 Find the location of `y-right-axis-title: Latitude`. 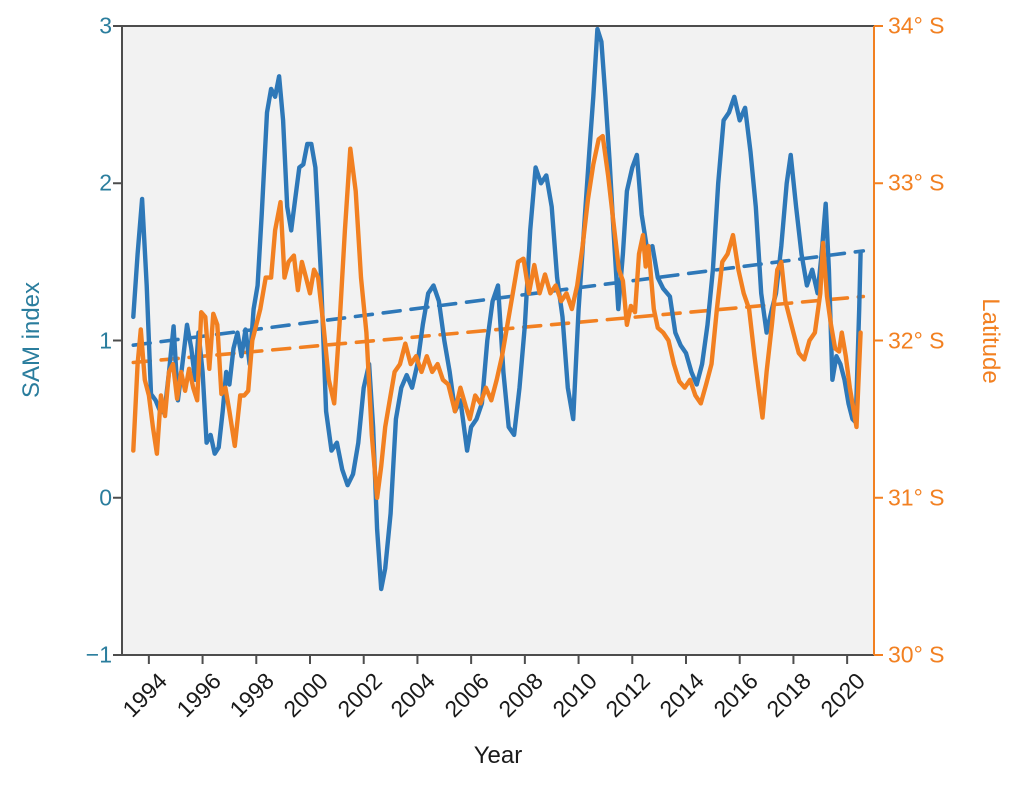

y-right-axis-title: Latitude is located at coordinates (990, 341).